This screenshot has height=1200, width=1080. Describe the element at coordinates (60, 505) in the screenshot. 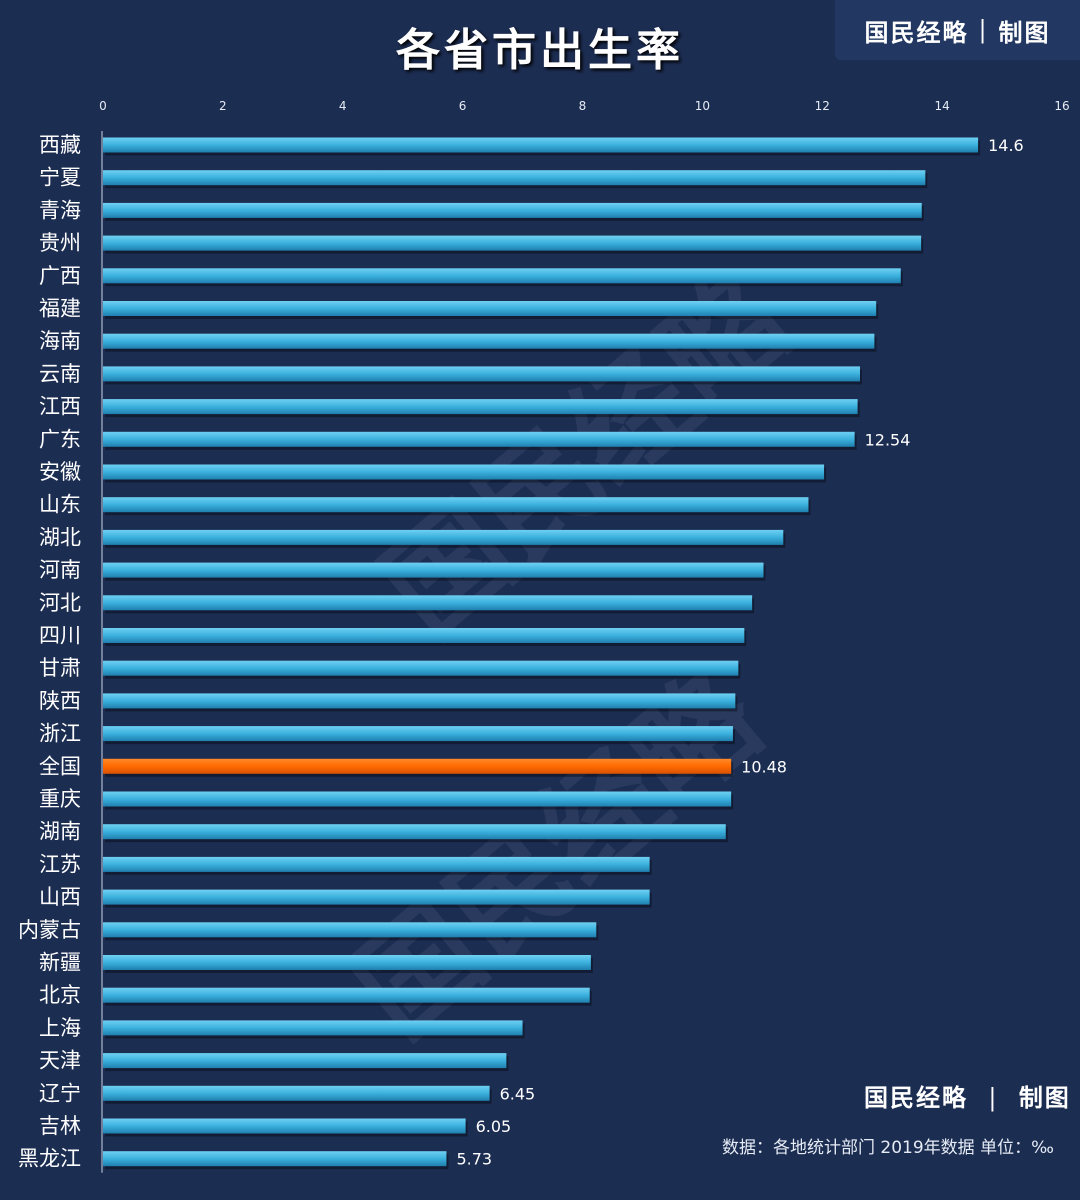

I see `category-label: 山东` at that location.